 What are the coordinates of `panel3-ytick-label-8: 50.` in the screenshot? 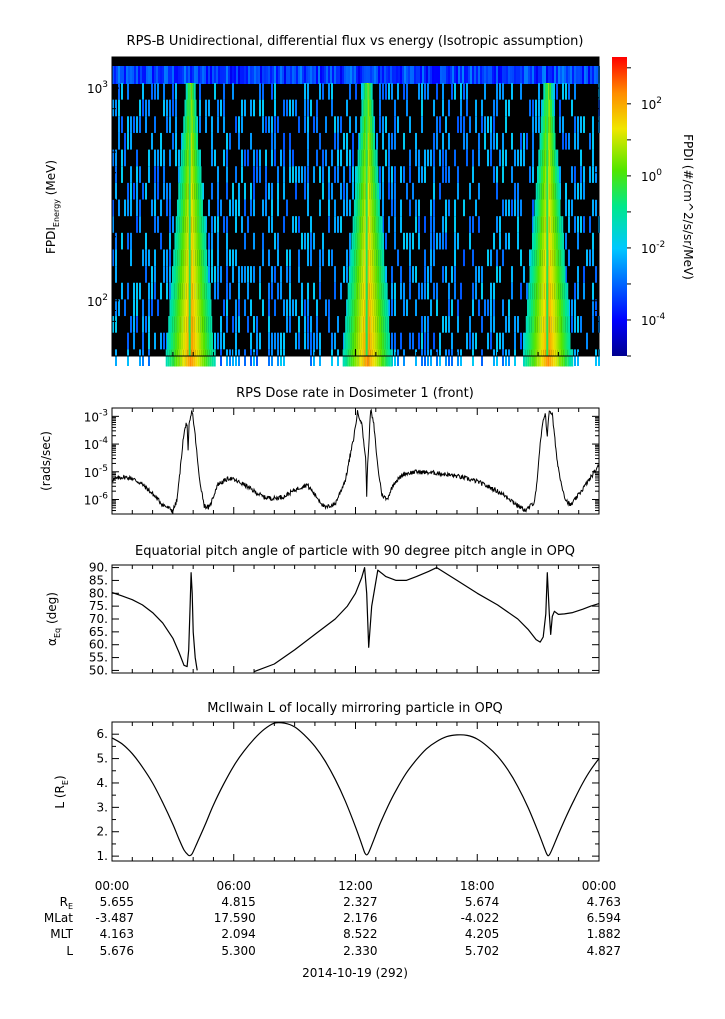 It's located at (98, 670).